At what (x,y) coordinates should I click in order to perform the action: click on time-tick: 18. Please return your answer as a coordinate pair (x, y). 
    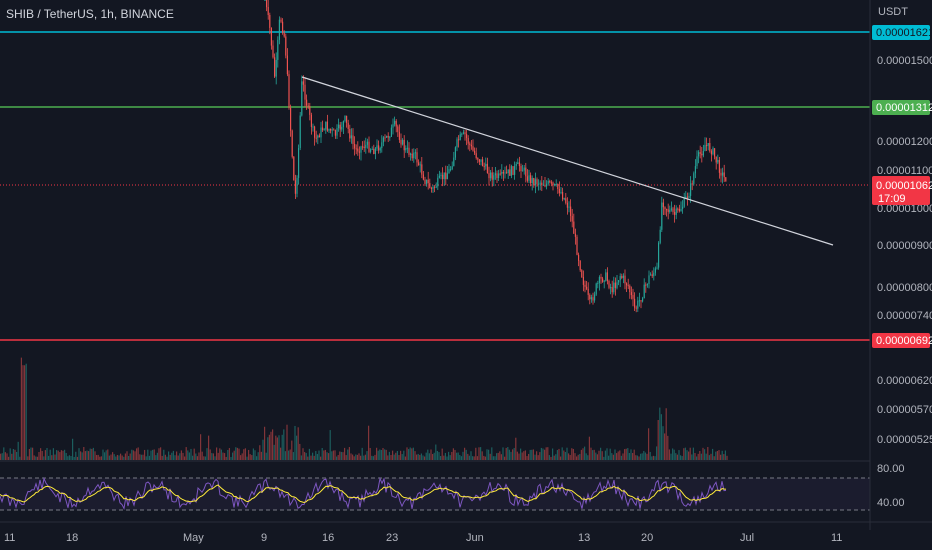
    Looking at the image, I should click on (72, 538).